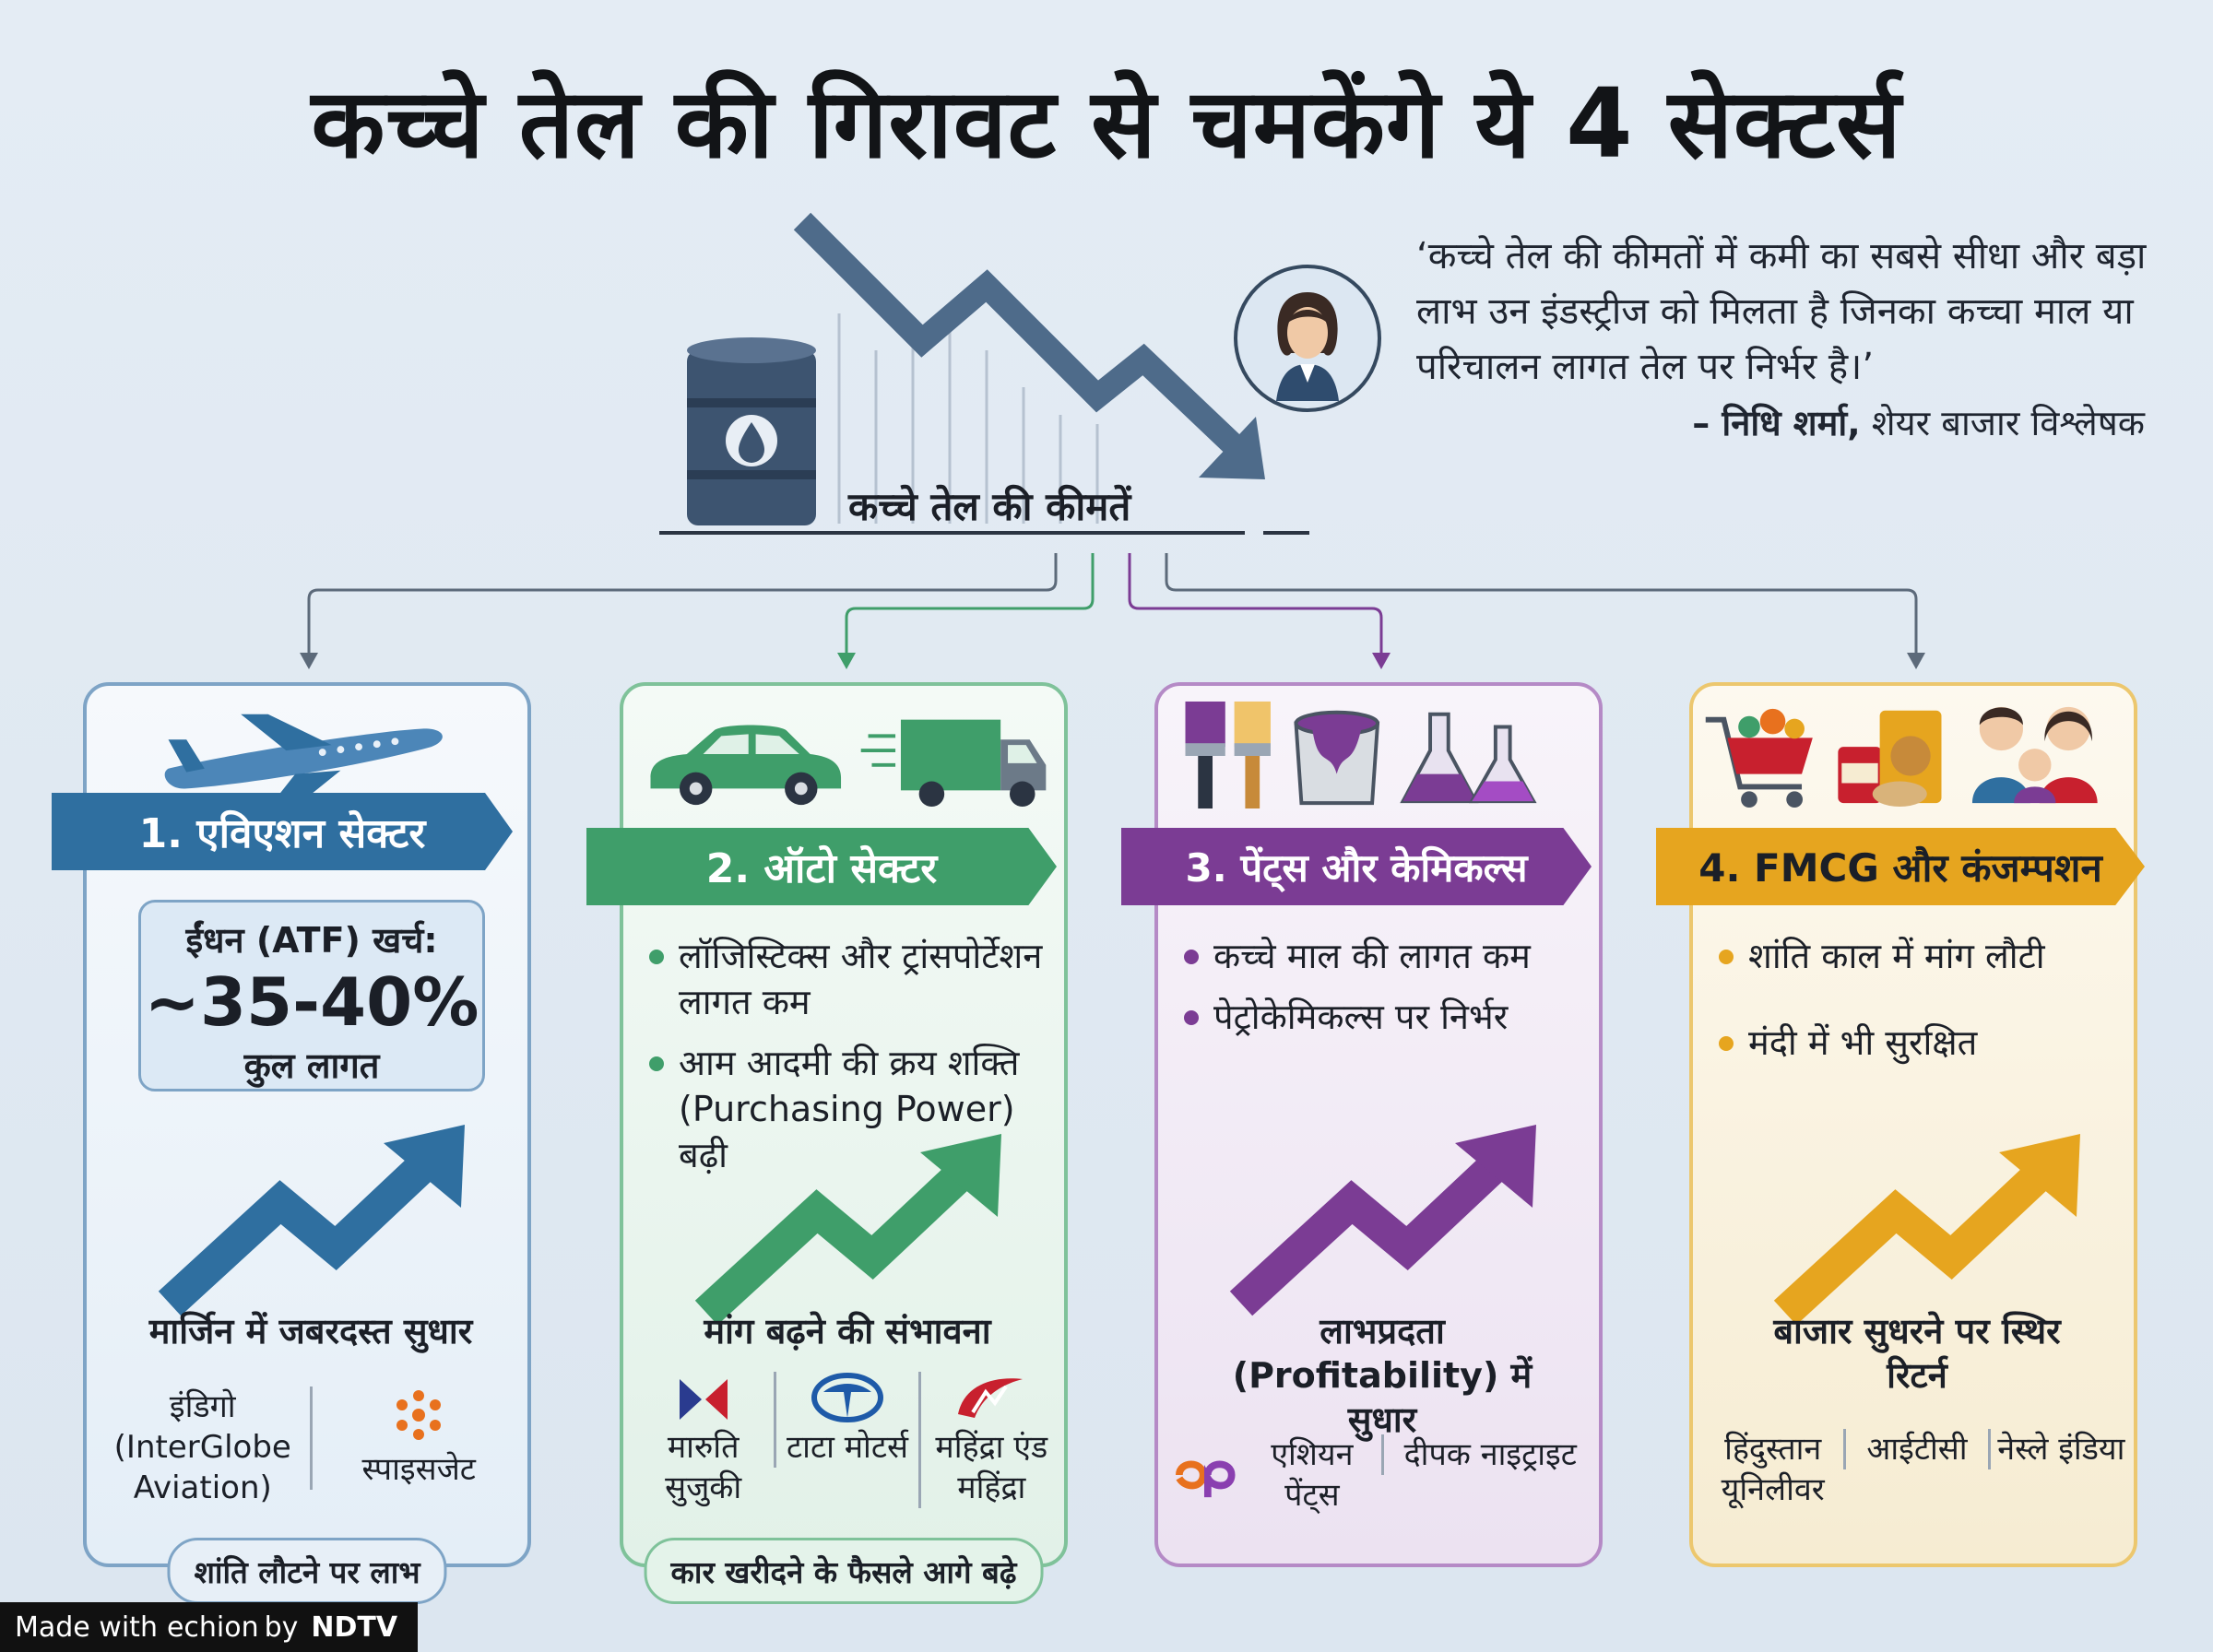 This screenshot has width=2213, height=1652. I want to click on company-nestle: नेस्ले इंडिया, so click(2059, 1449).